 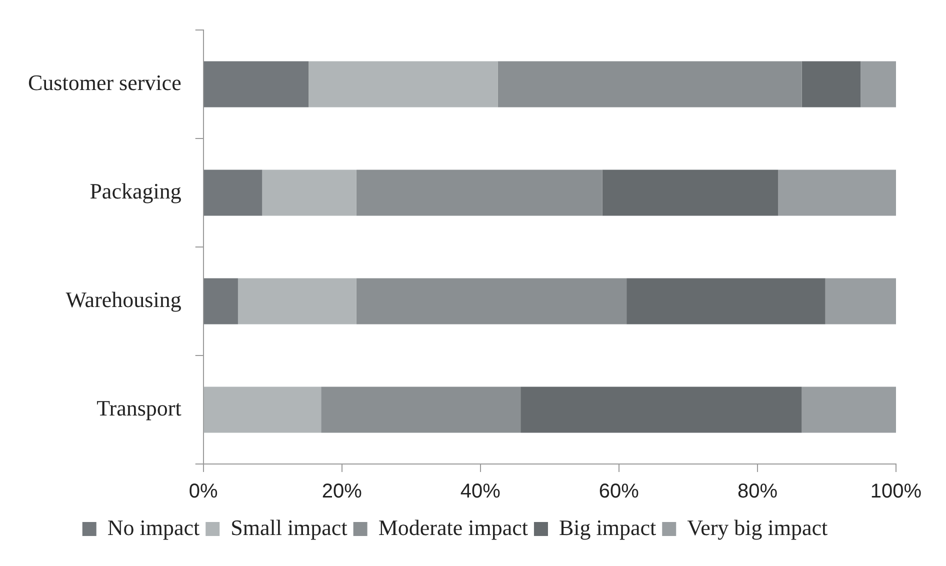 What do you see at coordinates (105, 83) in the screenshot?
I see `y-tick-label: Customer service` at bounding box center [105, 83].